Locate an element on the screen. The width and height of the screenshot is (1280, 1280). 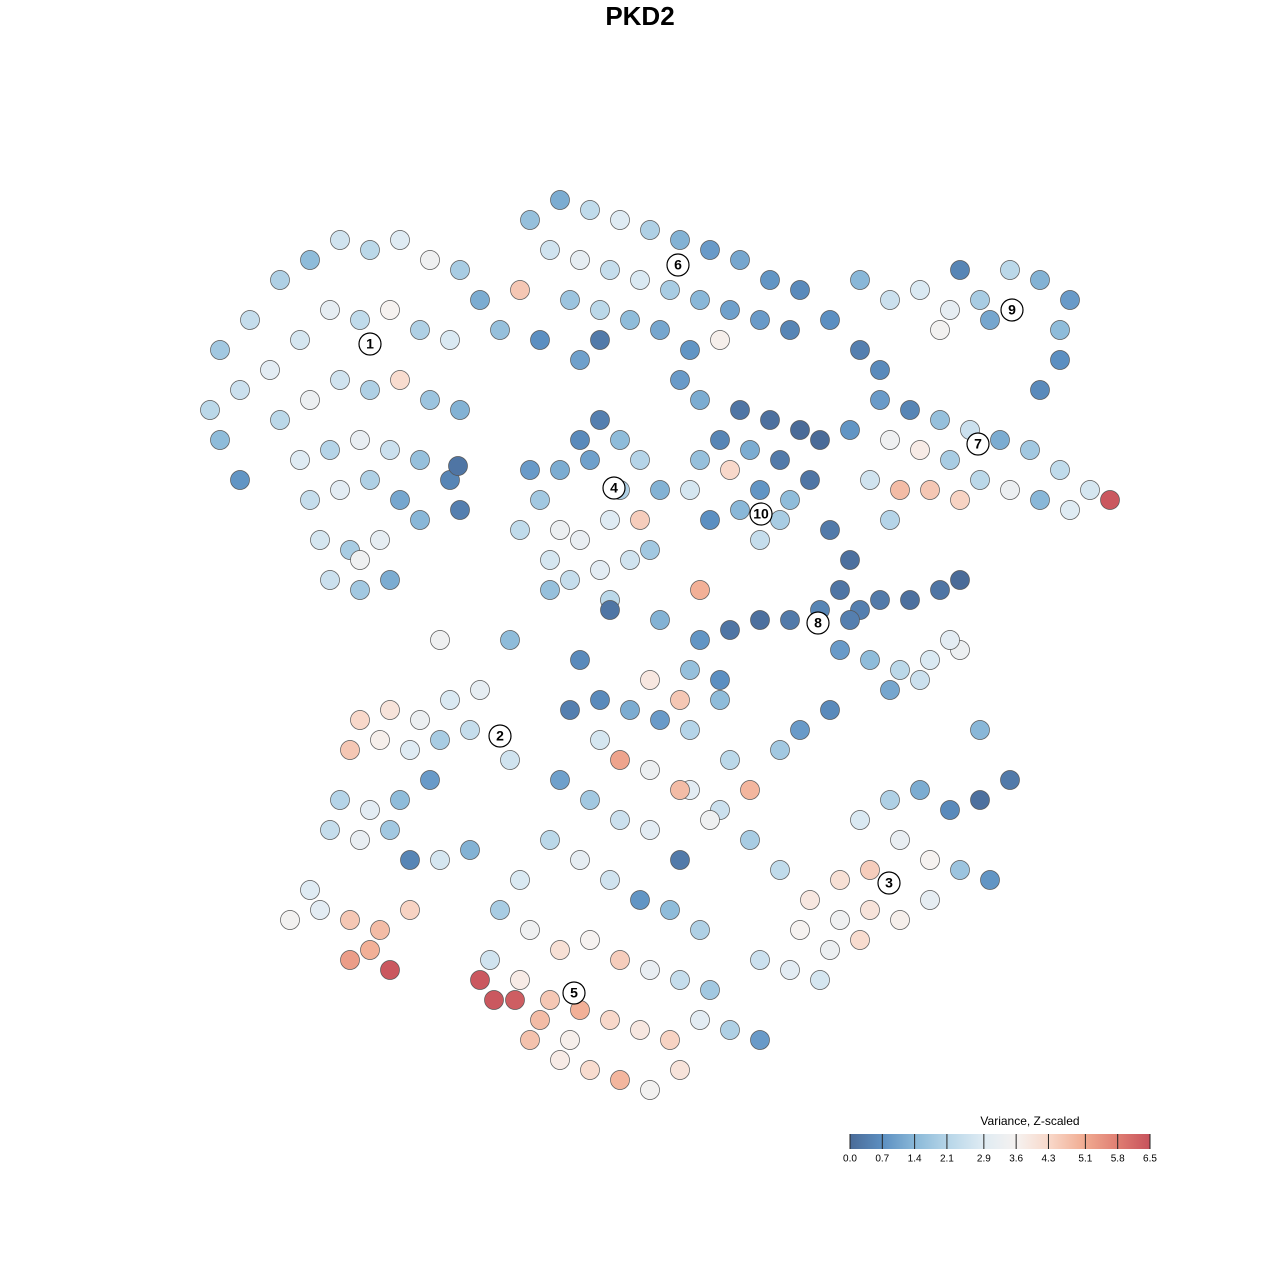
colorbar-tick-label: 3.6 is located at coordinates (1016, 1159).